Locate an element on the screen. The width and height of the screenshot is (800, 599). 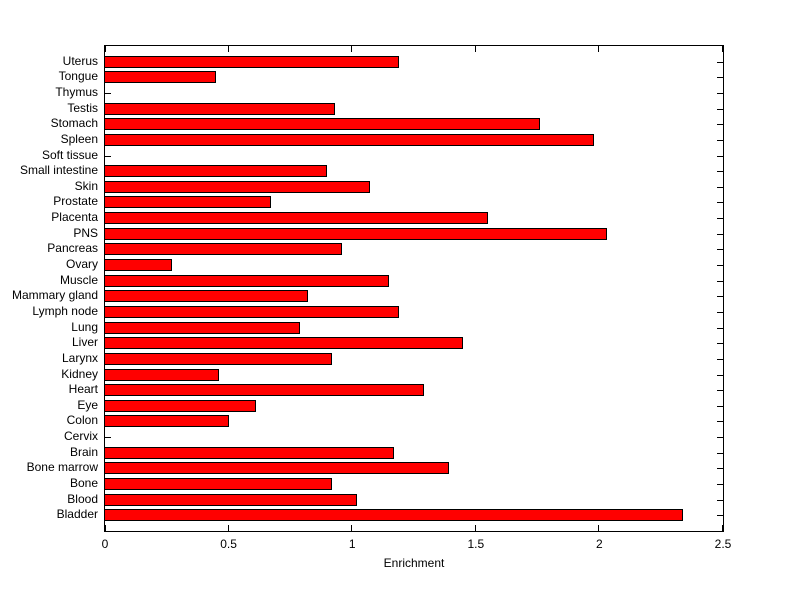
y-tick-label: Uterus is located at coordinates (80, 60).